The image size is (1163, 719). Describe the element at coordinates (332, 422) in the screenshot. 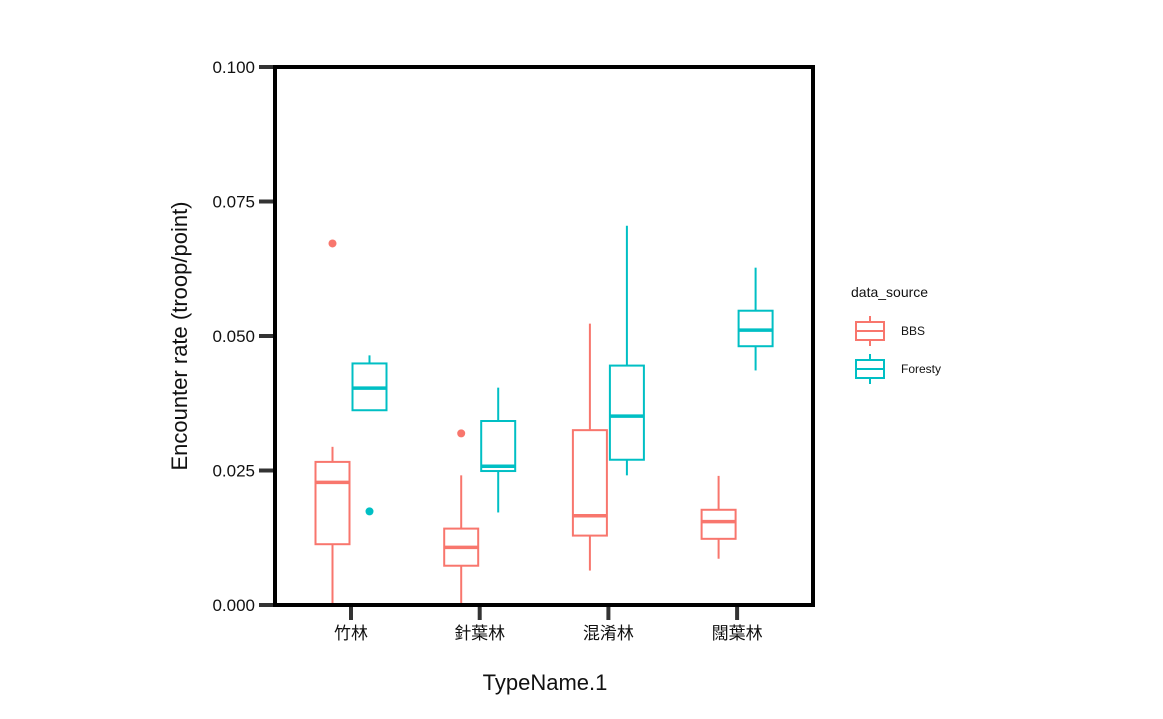

I see `box-BBS-竹林` at that location.